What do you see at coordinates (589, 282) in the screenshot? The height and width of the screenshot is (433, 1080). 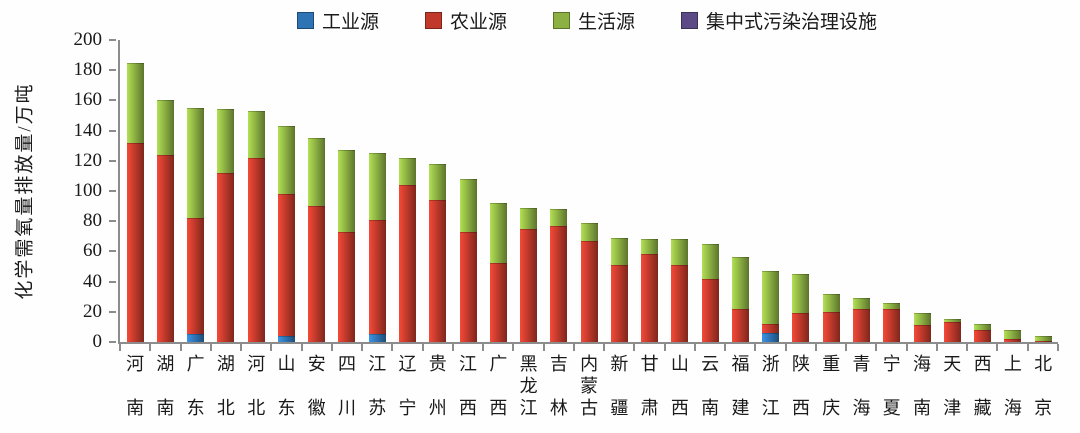 I see `bar-内蒙古` at bounding box center [589, 282].